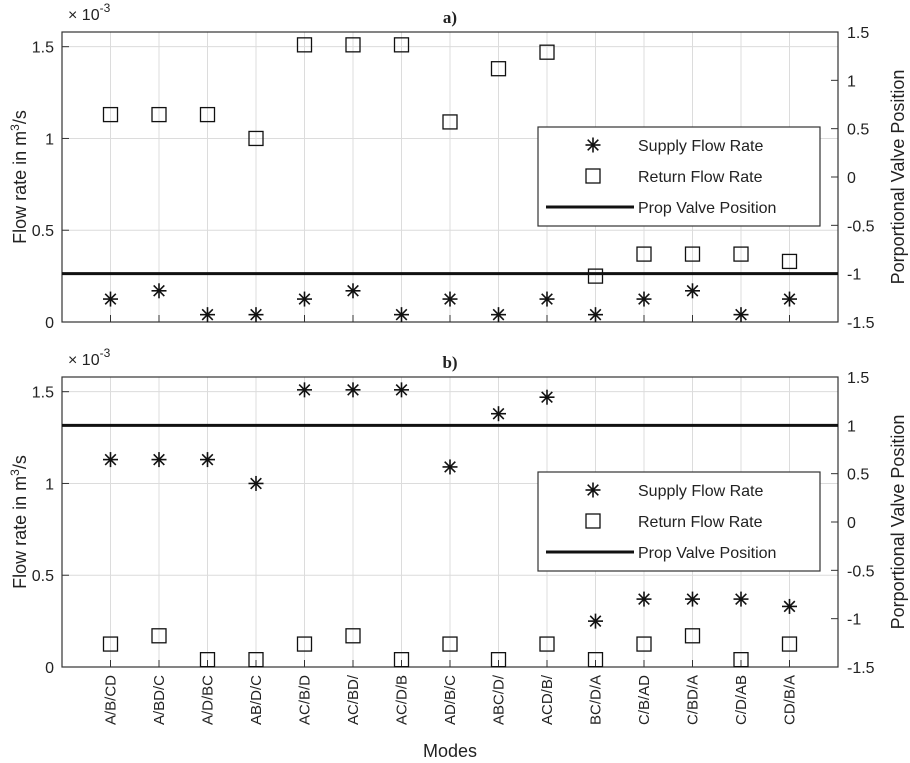 The height and width of the screenshot is (763, 910). Describe the element at coordinates (353, 699) in the screenshot. I see `x-tick-label: AC/BD/` at that location.